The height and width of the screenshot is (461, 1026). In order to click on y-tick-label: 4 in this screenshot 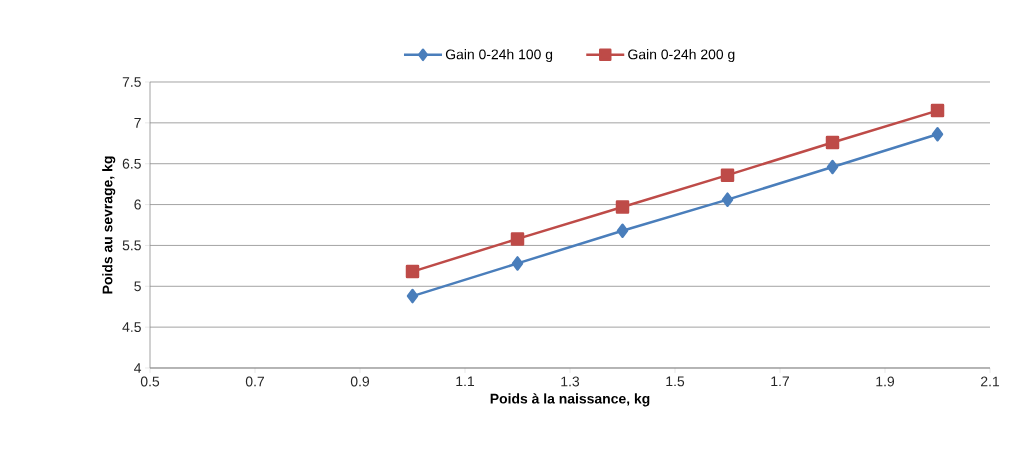, I will do `click(138, 368)`.